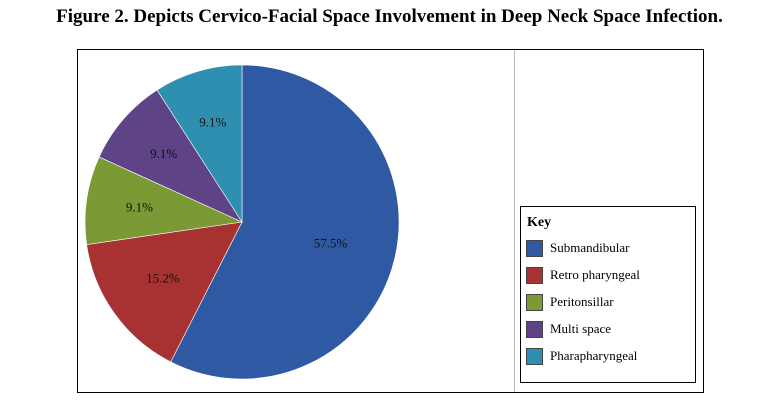 The image size is (779, 405). I want to click on legend-item-submandibular: Submandibular, so click(577, 248).